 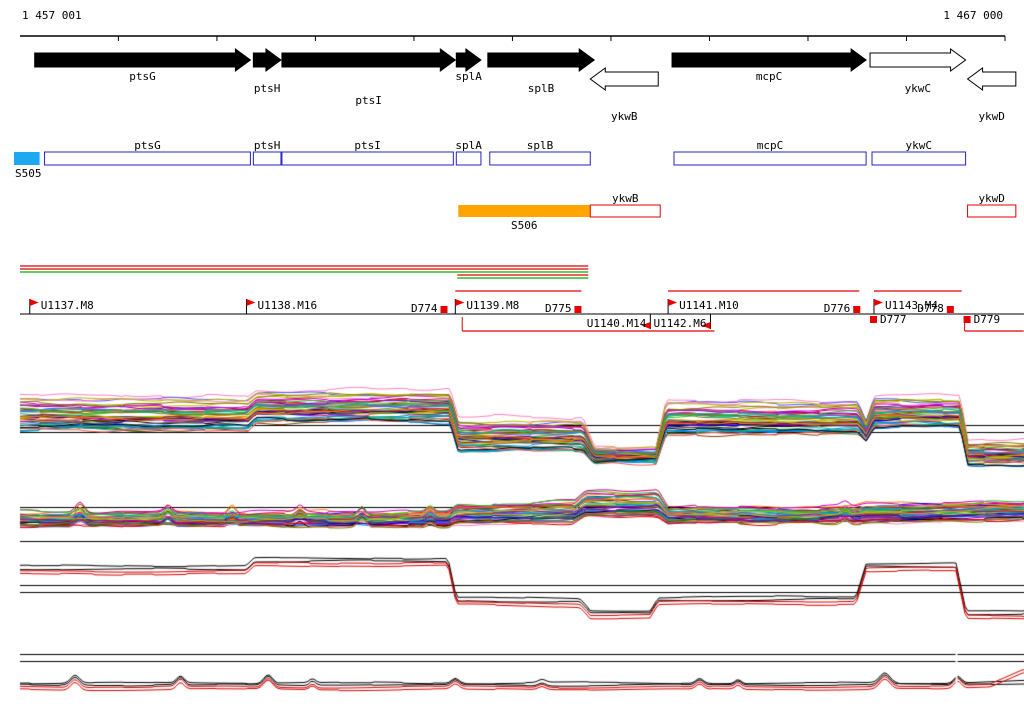 I want to click on gene-box-splA, so click(x=468, y=158).